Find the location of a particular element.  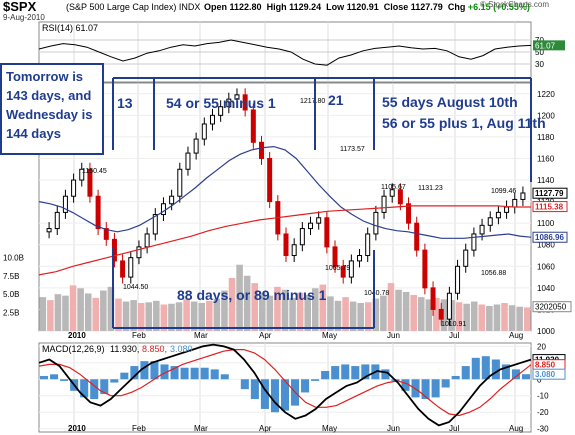

annotation-21: 21 is located at coordinates (336, 100).